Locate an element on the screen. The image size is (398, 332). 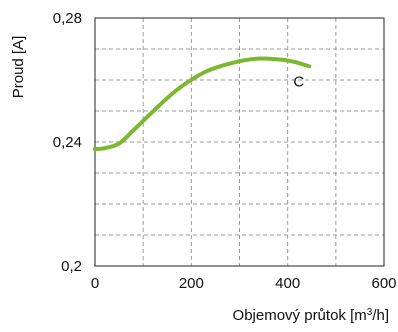
x-tick-label: 200 is located at coordinates (191, 283).